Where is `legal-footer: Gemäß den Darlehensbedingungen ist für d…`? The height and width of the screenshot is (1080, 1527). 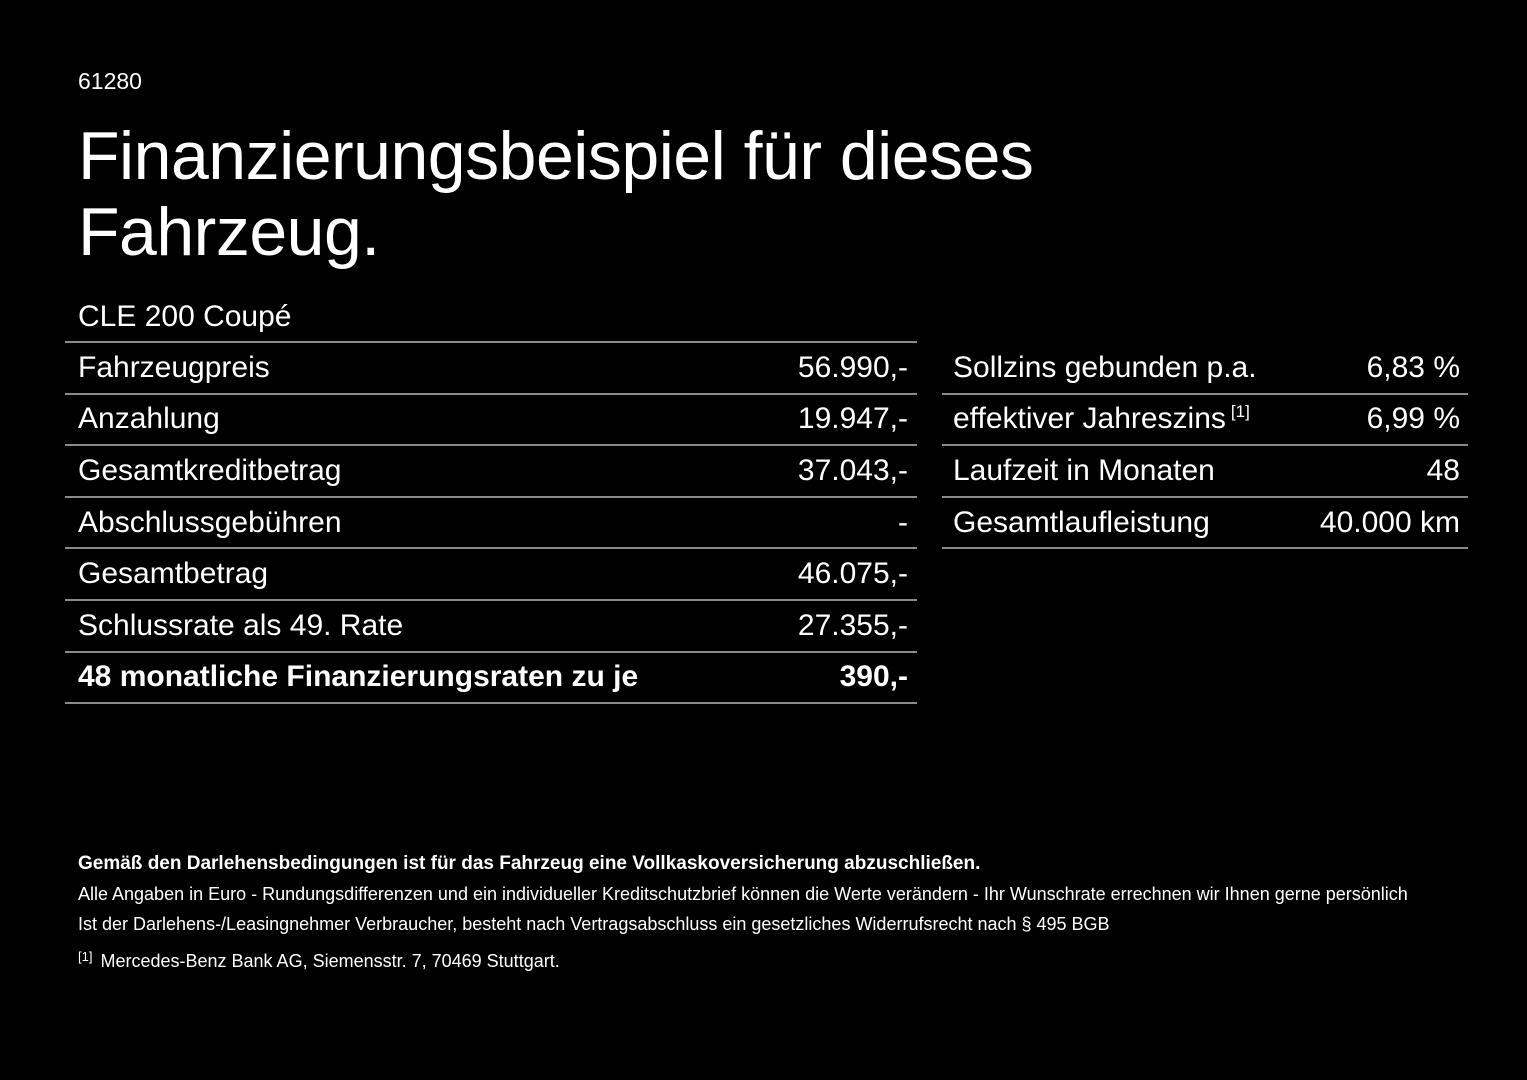 legal-footer: Gemäß den Darlehensbedingungen ist für d… is located at coordinates (778, 912).